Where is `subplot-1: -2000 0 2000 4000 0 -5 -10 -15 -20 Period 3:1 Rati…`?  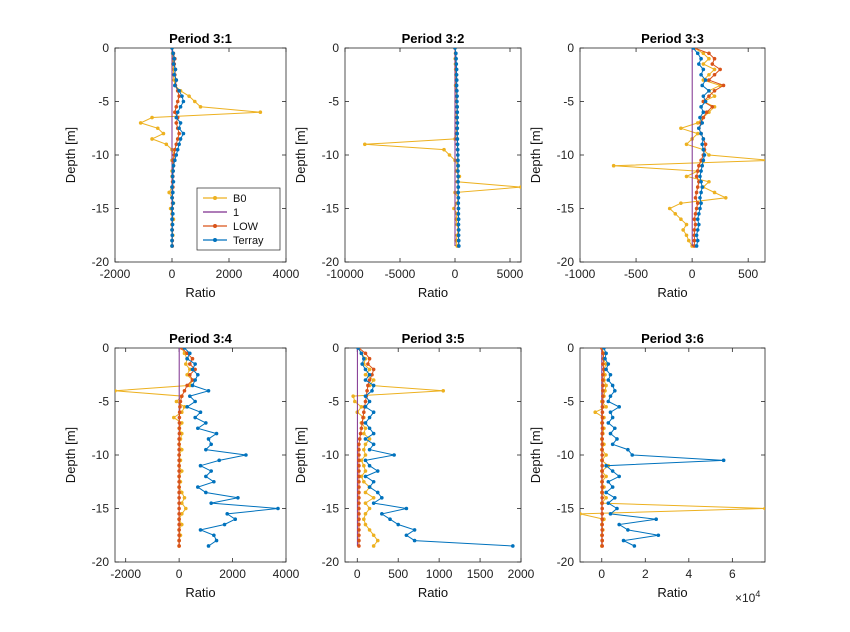
subplot-1: -2000 0 2000 4000 0 -5 -10 -15 -20 Period 3:1 Rati… is located at coordinates (181, 165).